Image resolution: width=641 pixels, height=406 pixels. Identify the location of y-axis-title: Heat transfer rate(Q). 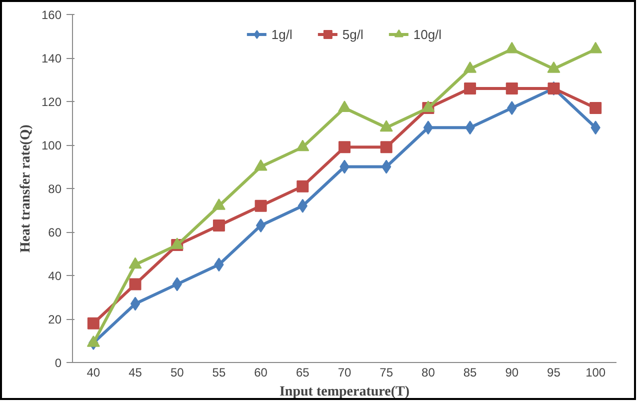
(26, 188).